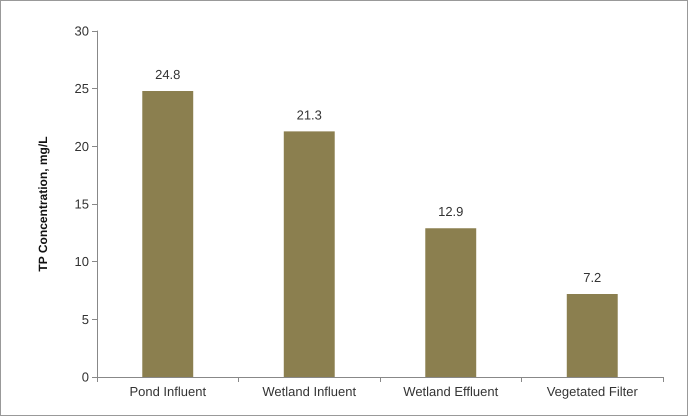 This screenshot has height=416, width=688. Describe the element at coordinates (85, 377) in the screenshot. I see `y-tick-label: 0` at that location.